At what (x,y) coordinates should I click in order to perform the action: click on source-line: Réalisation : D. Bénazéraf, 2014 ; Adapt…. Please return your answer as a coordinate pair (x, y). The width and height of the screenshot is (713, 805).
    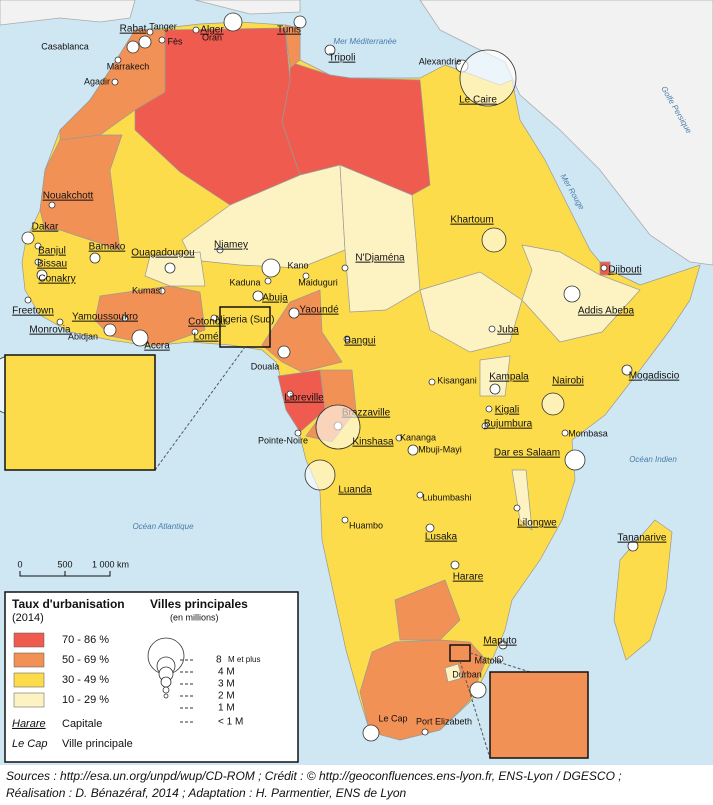
    Looking at the image, I should click on (206, 793).